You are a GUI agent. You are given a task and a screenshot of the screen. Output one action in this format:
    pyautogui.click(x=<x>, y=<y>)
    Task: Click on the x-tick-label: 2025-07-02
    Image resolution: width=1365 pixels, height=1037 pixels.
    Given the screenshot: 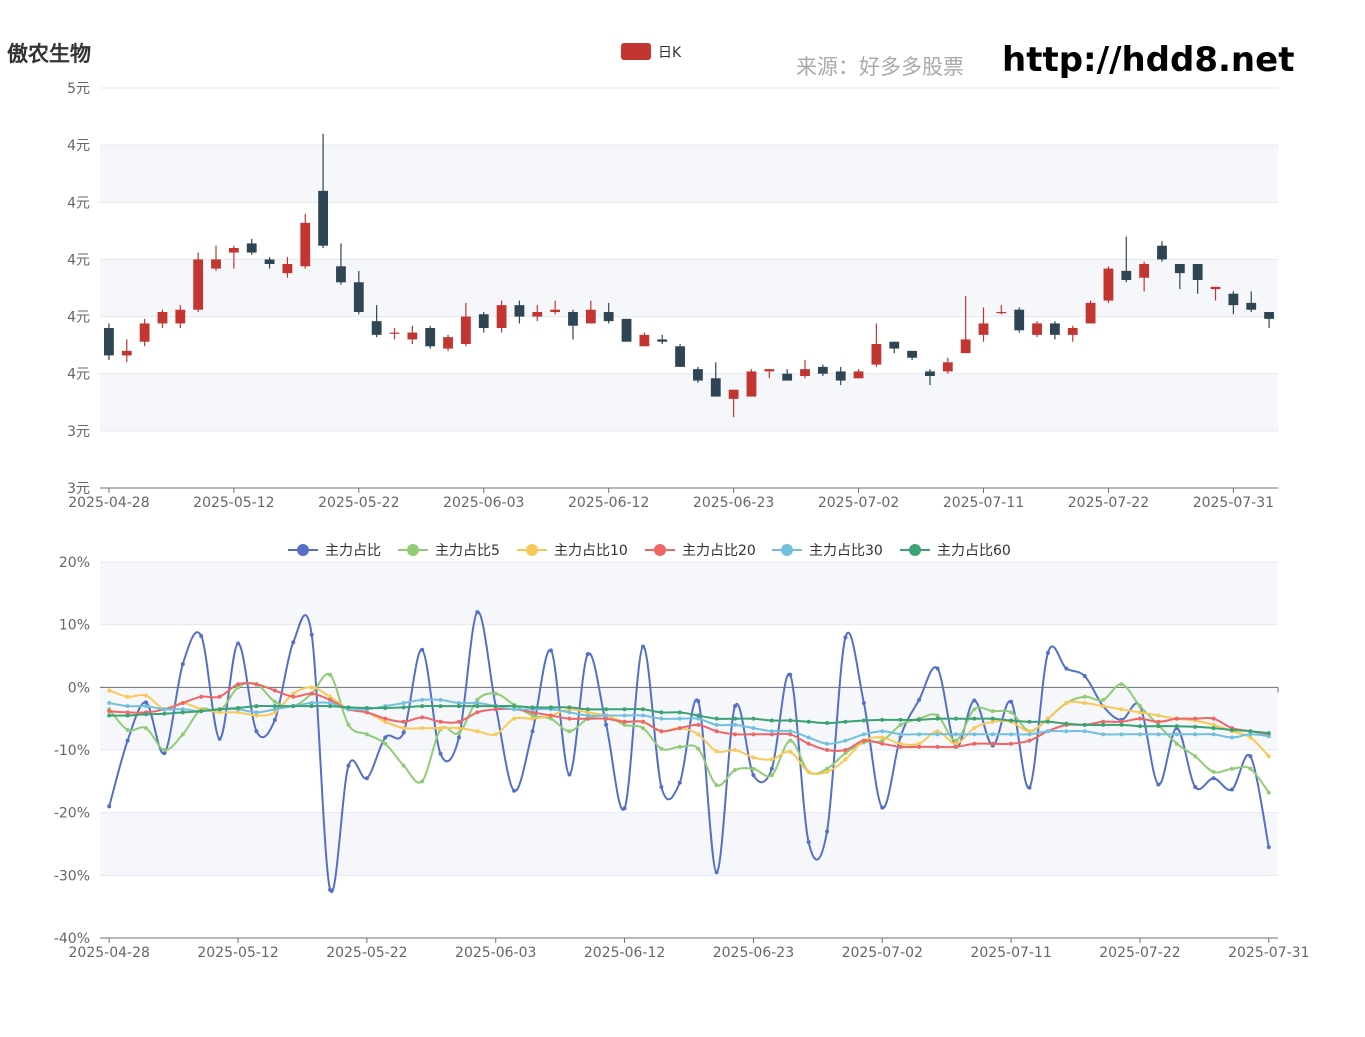 What is the action you would take?
    pyautogui.click(x=858, y=503)
    